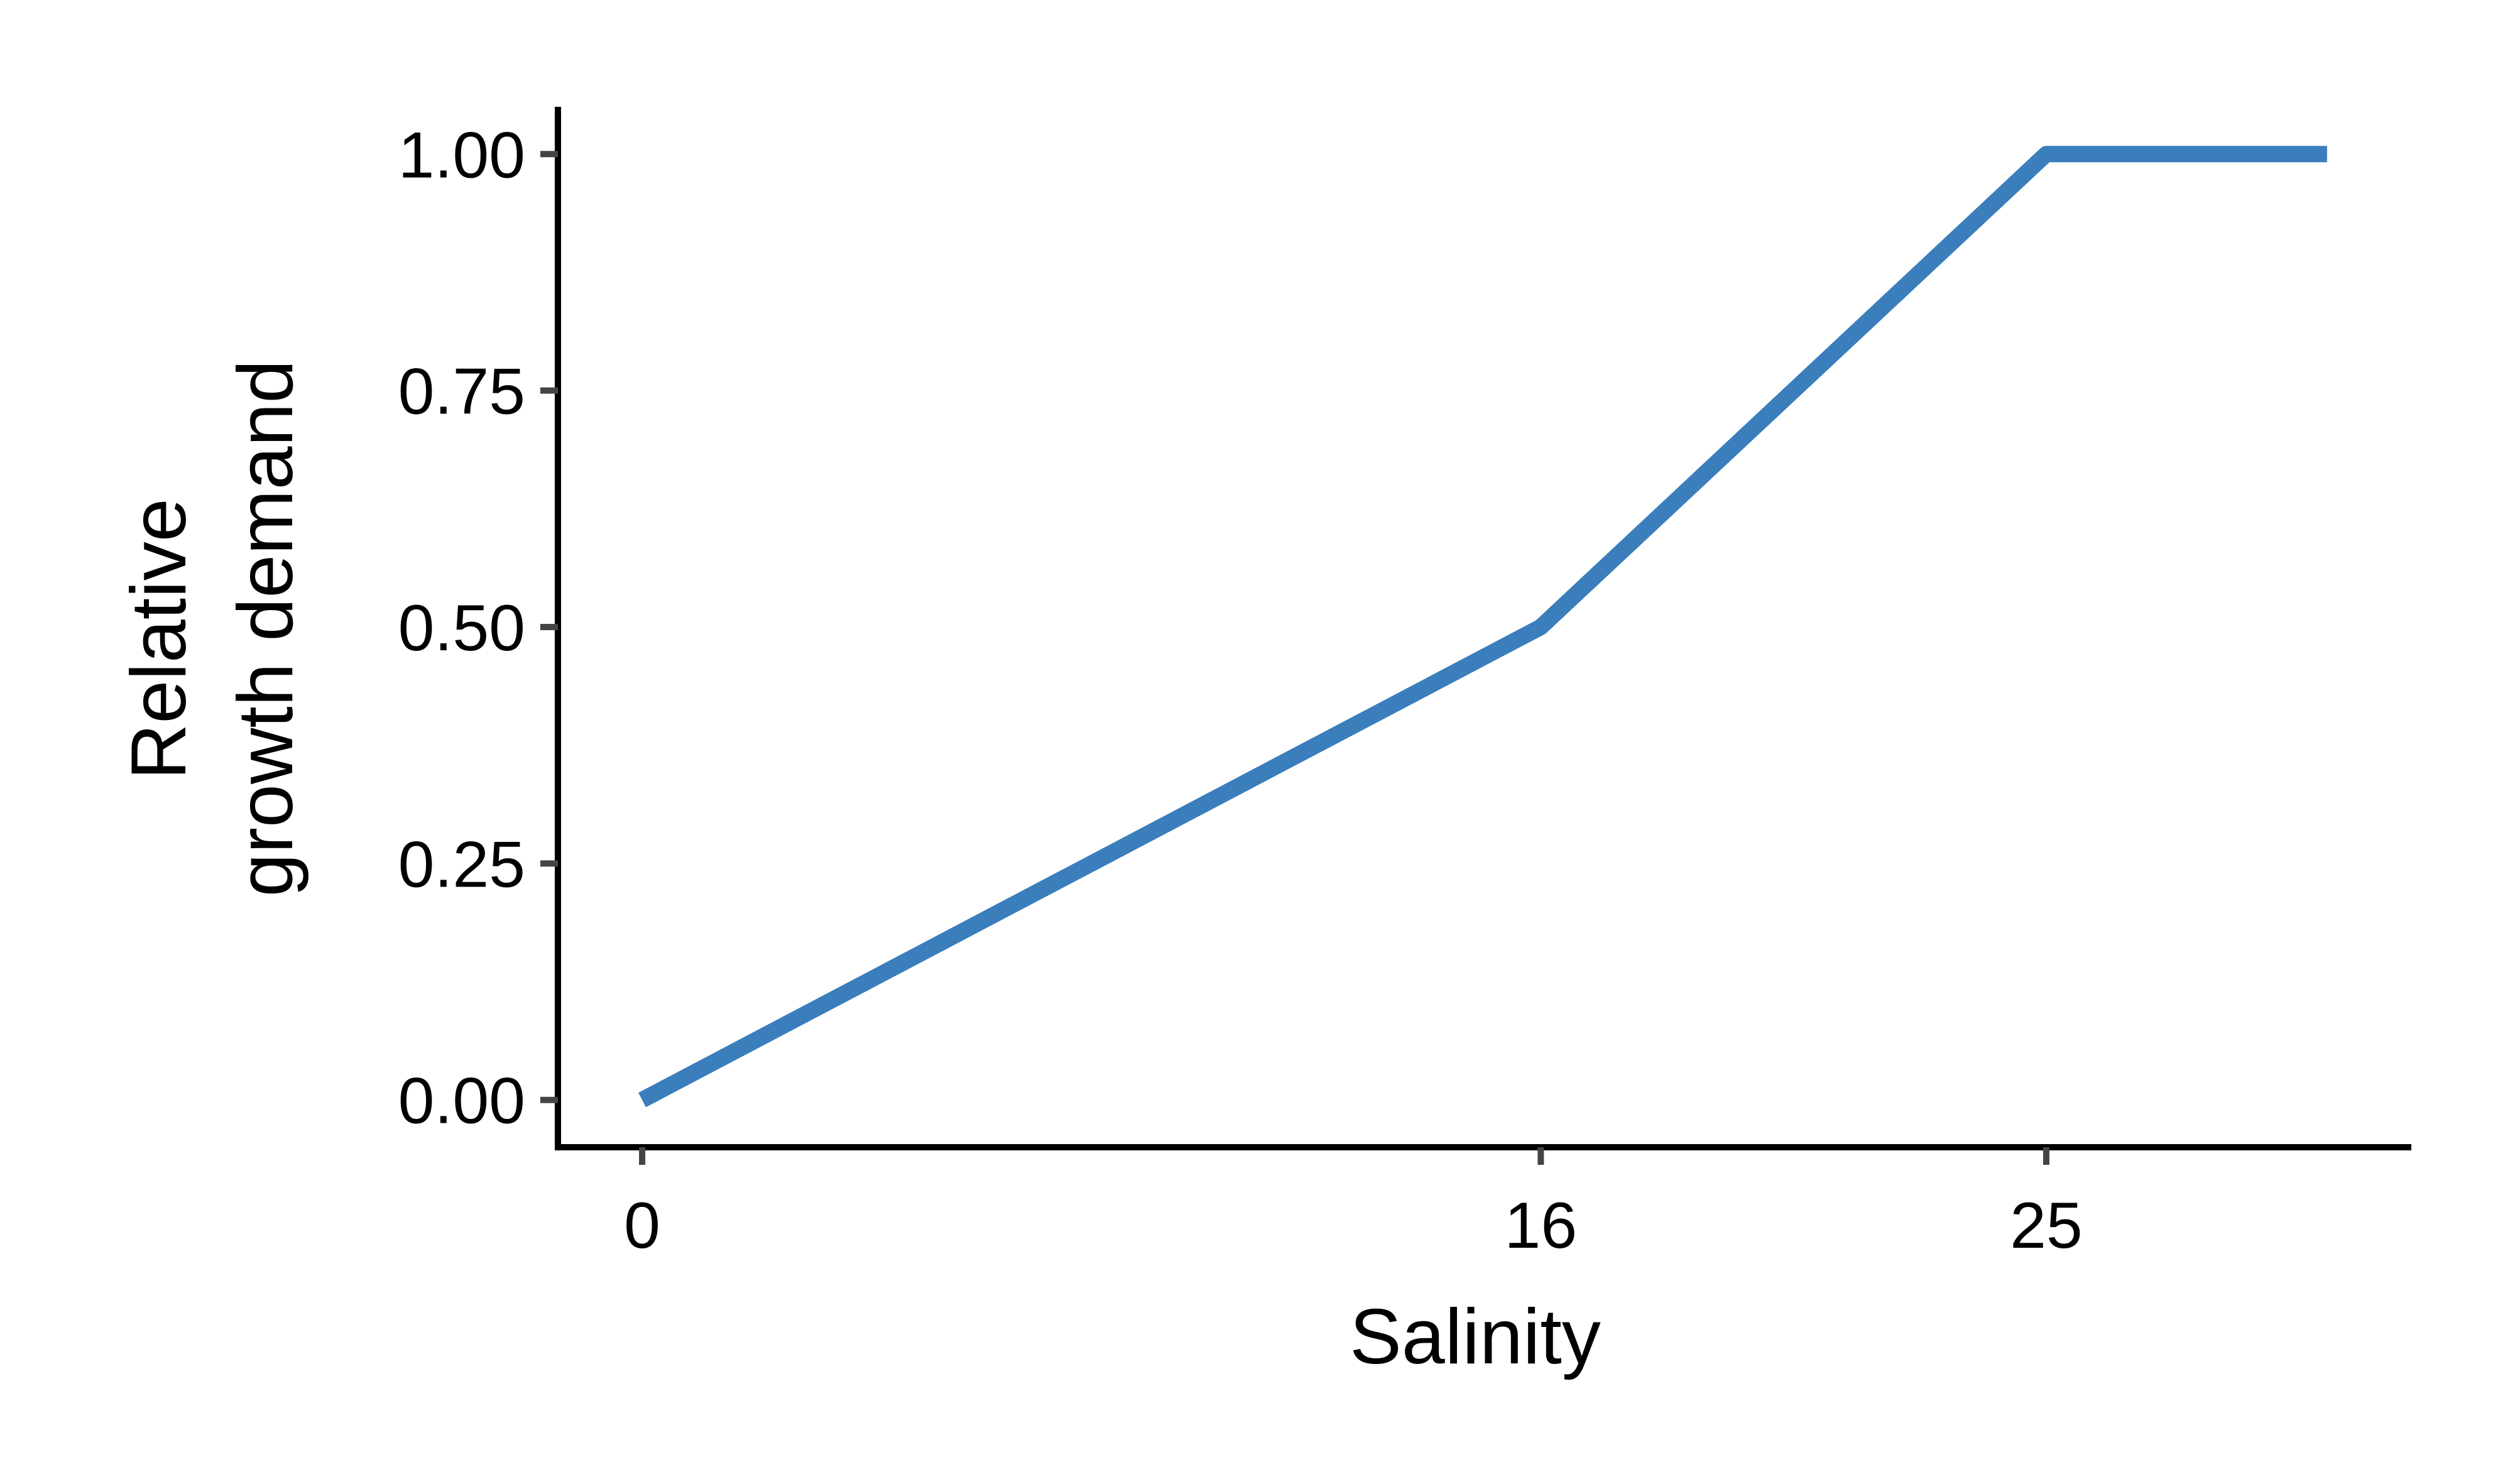 This screenshot has height=1484, width=2493. What do you see at coordinates (461, 392) in the screenshot?
I see `y-tick-label: 0.75` at bounding box center [461, 392].